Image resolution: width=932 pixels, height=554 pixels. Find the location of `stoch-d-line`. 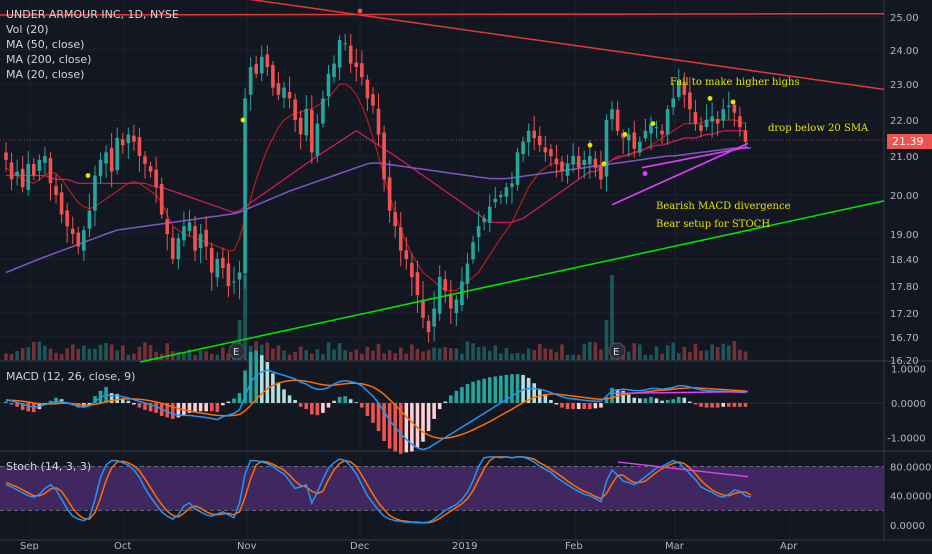

stoch-d-line is located at coordinates (378, 490).